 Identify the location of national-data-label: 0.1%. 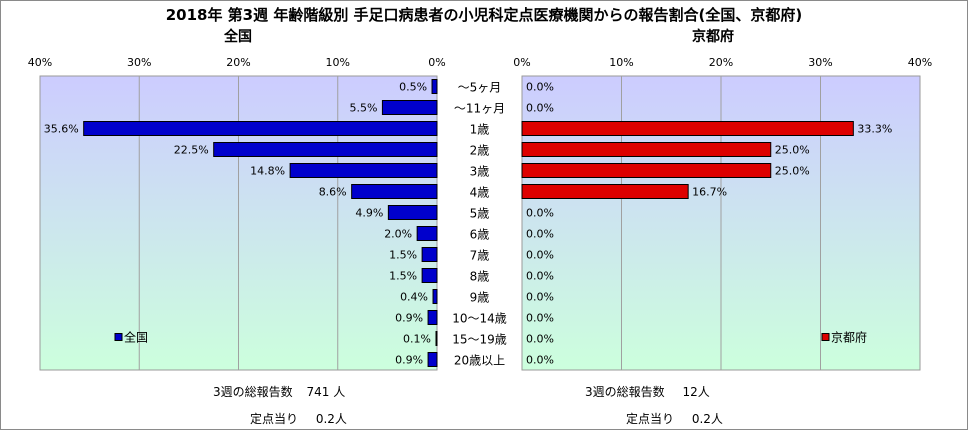
(417, 339).